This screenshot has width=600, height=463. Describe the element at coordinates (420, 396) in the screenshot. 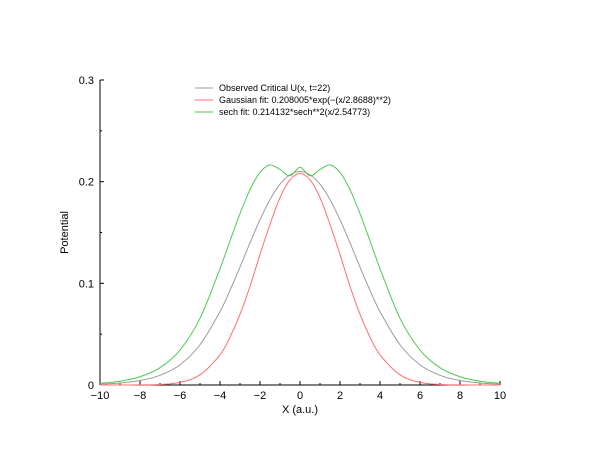

I see `x-tick-label: 6` at that location.